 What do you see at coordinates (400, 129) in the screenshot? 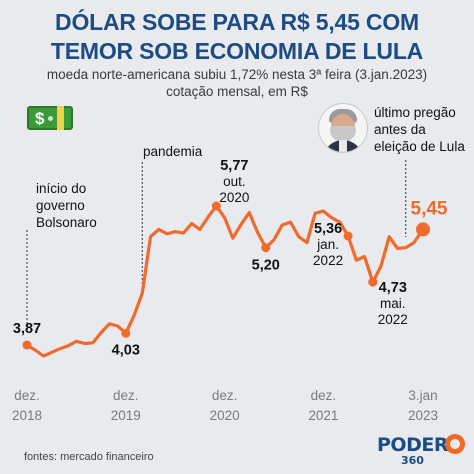
I see `annotation-lula-line: antes da` at bounding box center [400, 129].